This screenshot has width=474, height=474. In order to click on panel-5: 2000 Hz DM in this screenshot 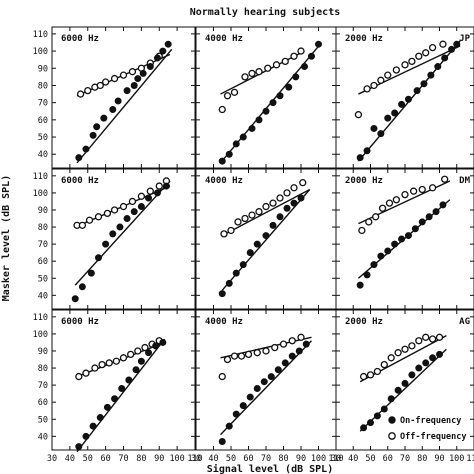, I will do `click(404, 239)`.